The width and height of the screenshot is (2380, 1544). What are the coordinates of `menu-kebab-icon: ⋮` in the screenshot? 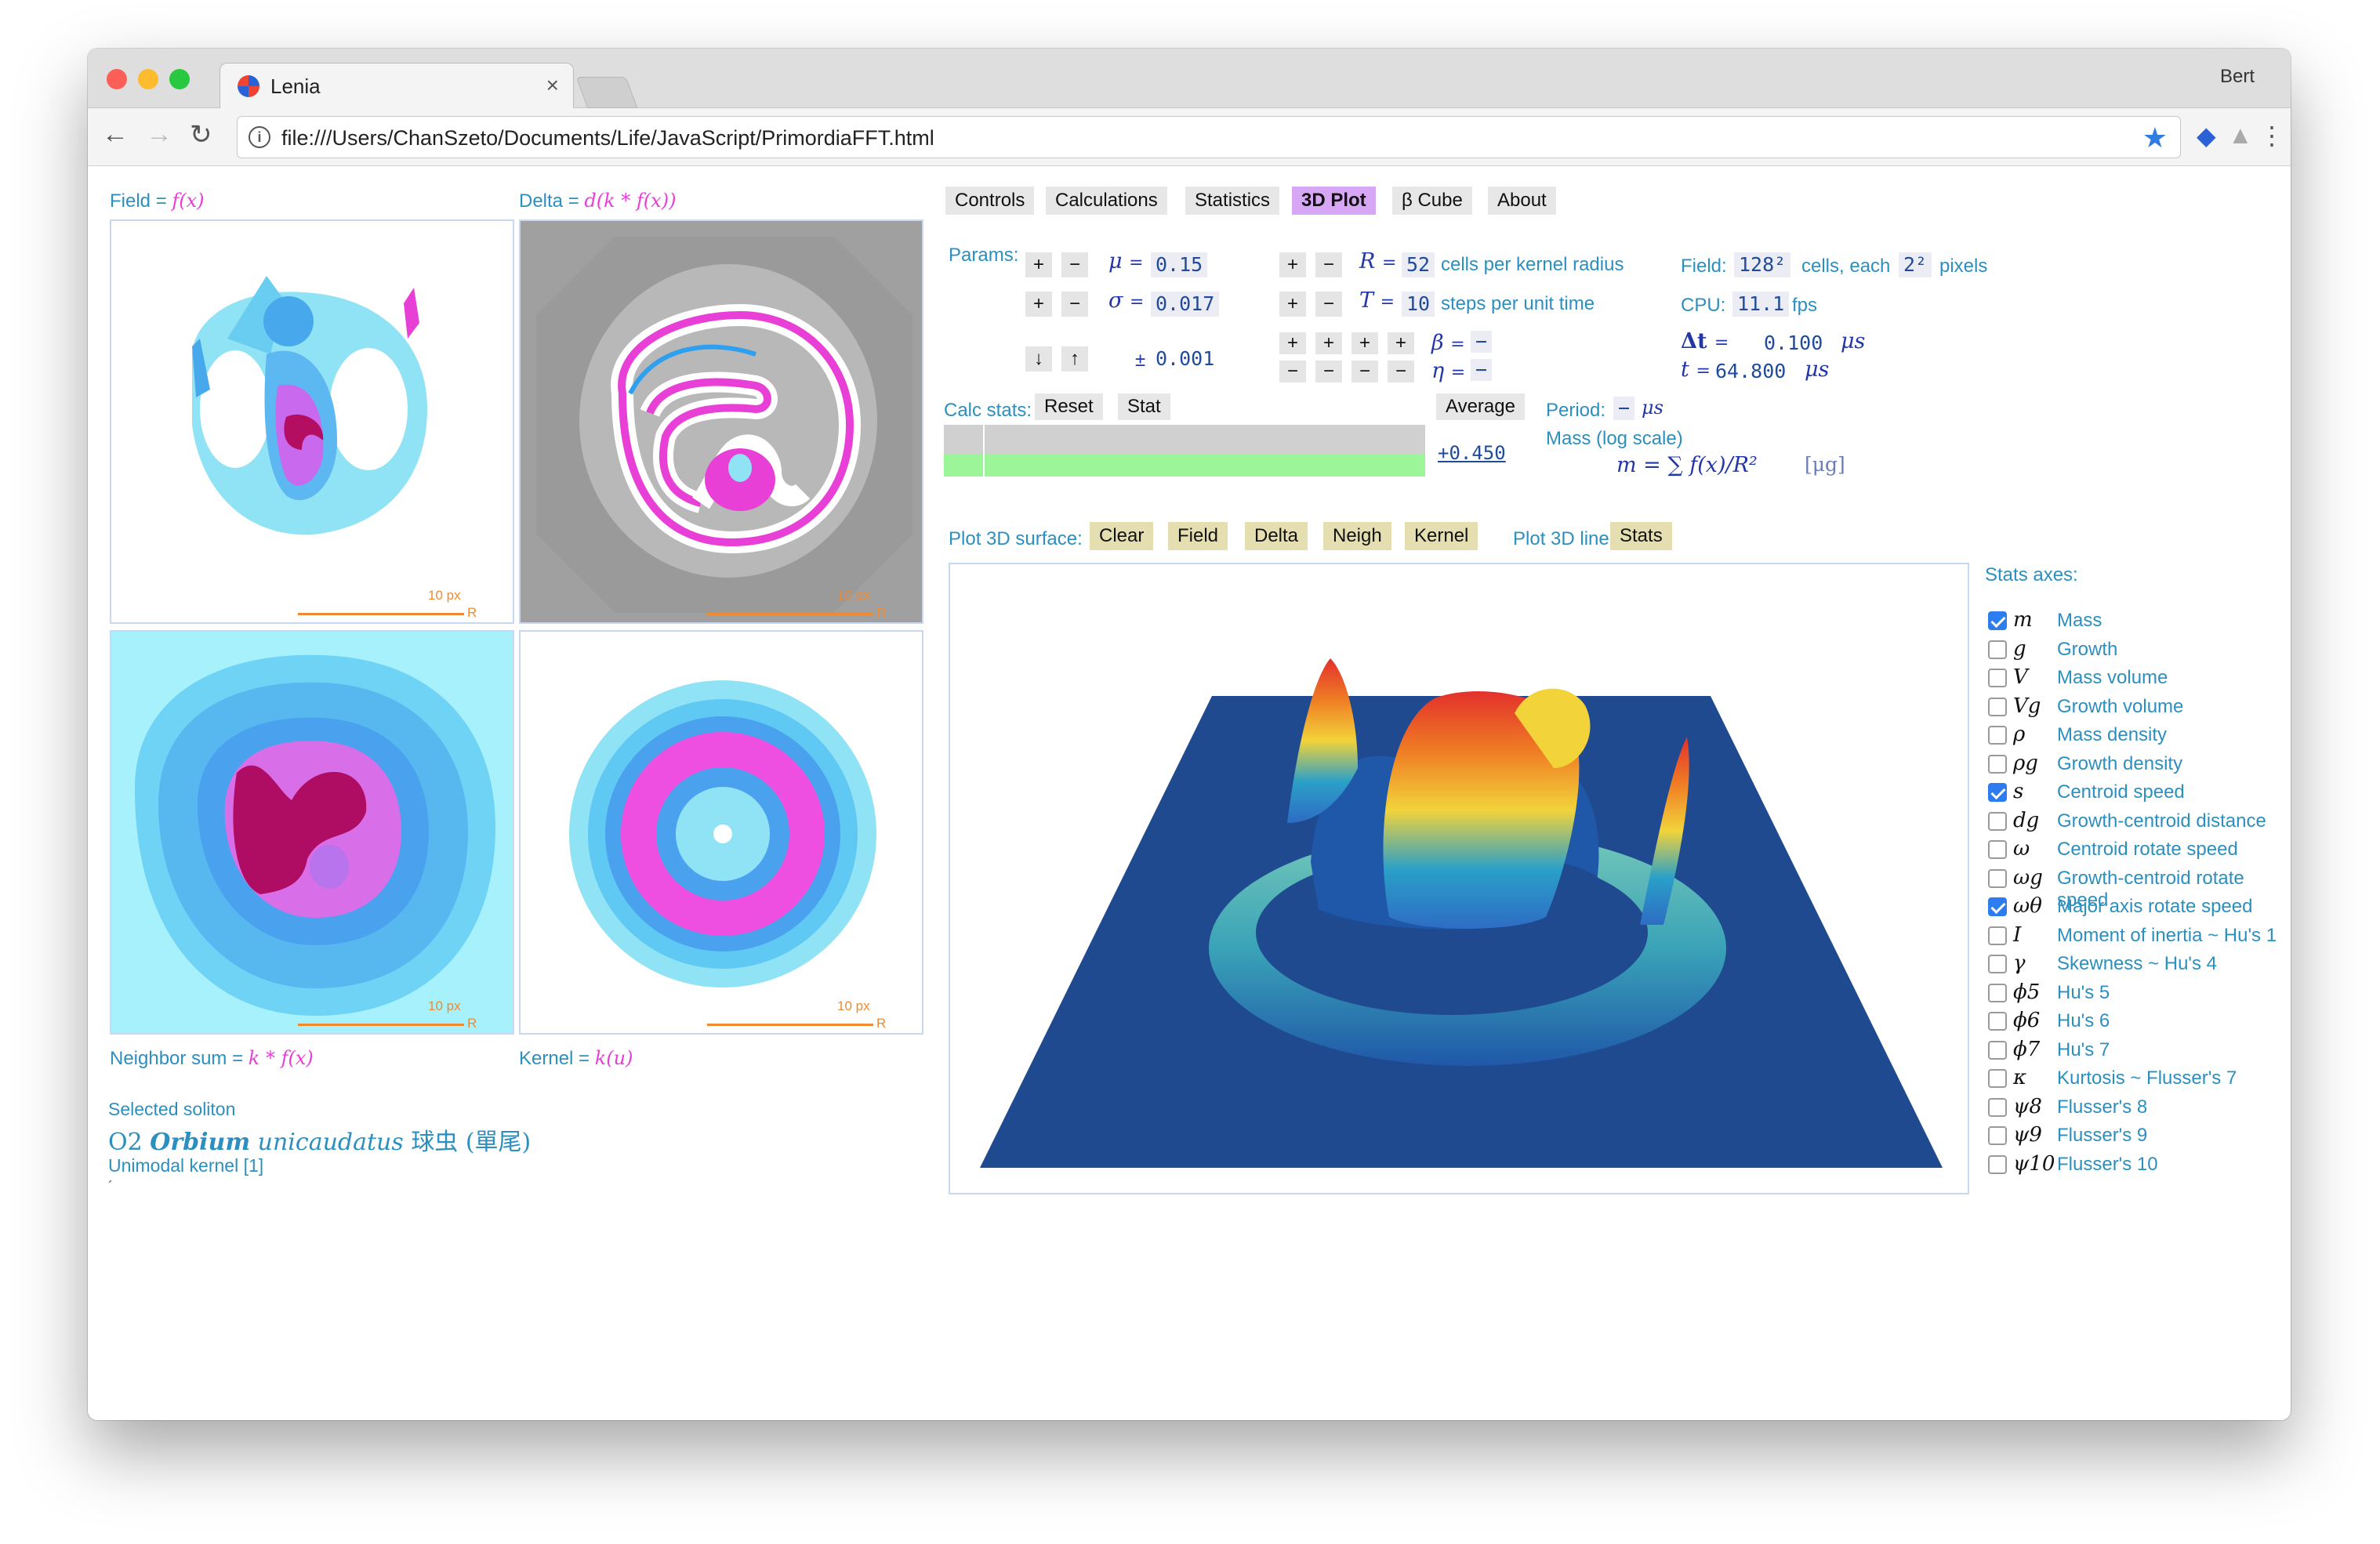 It's located at (2271, 136).